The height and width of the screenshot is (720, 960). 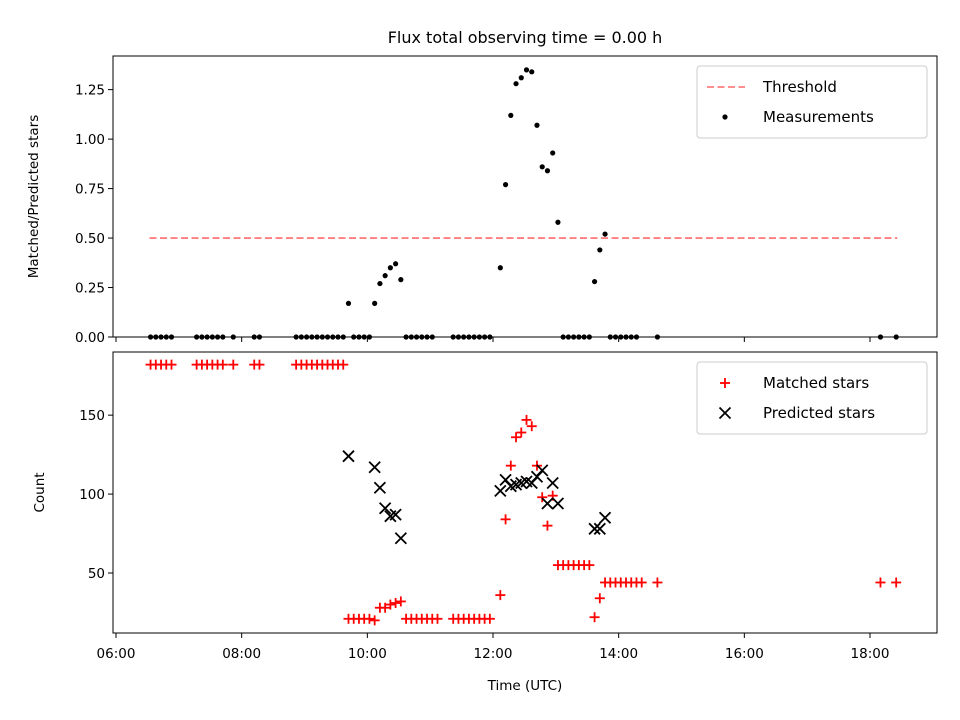 What do you see at coordinates (493, 654) in the screenshot?
I see `x-tick-label: 12:00` at bounding box center [493, 654].